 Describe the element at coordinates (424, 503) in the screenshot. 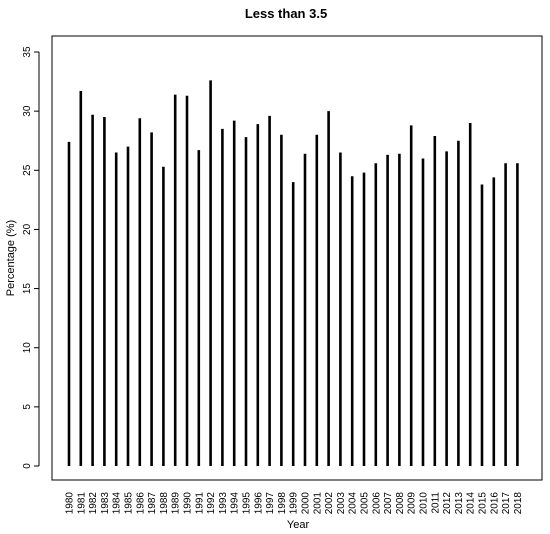

I see `x-tick-label: 2010` at that location.